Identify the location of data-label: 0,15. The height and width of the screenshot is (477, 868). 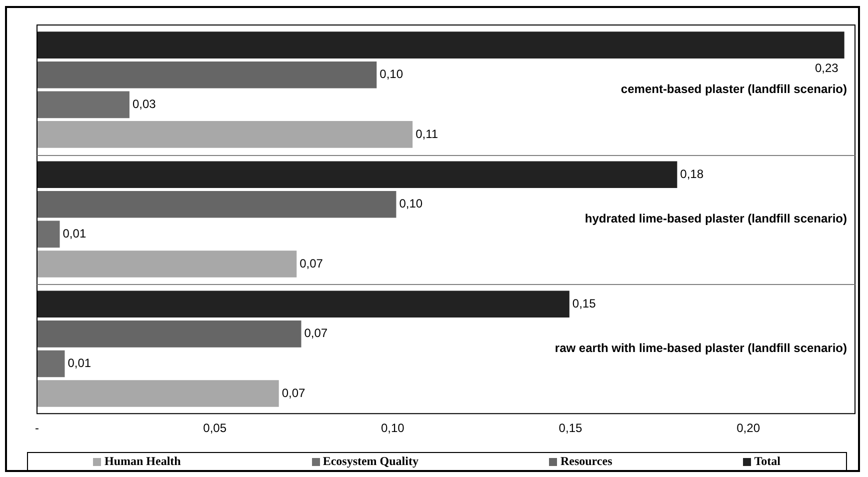
(584, 303).